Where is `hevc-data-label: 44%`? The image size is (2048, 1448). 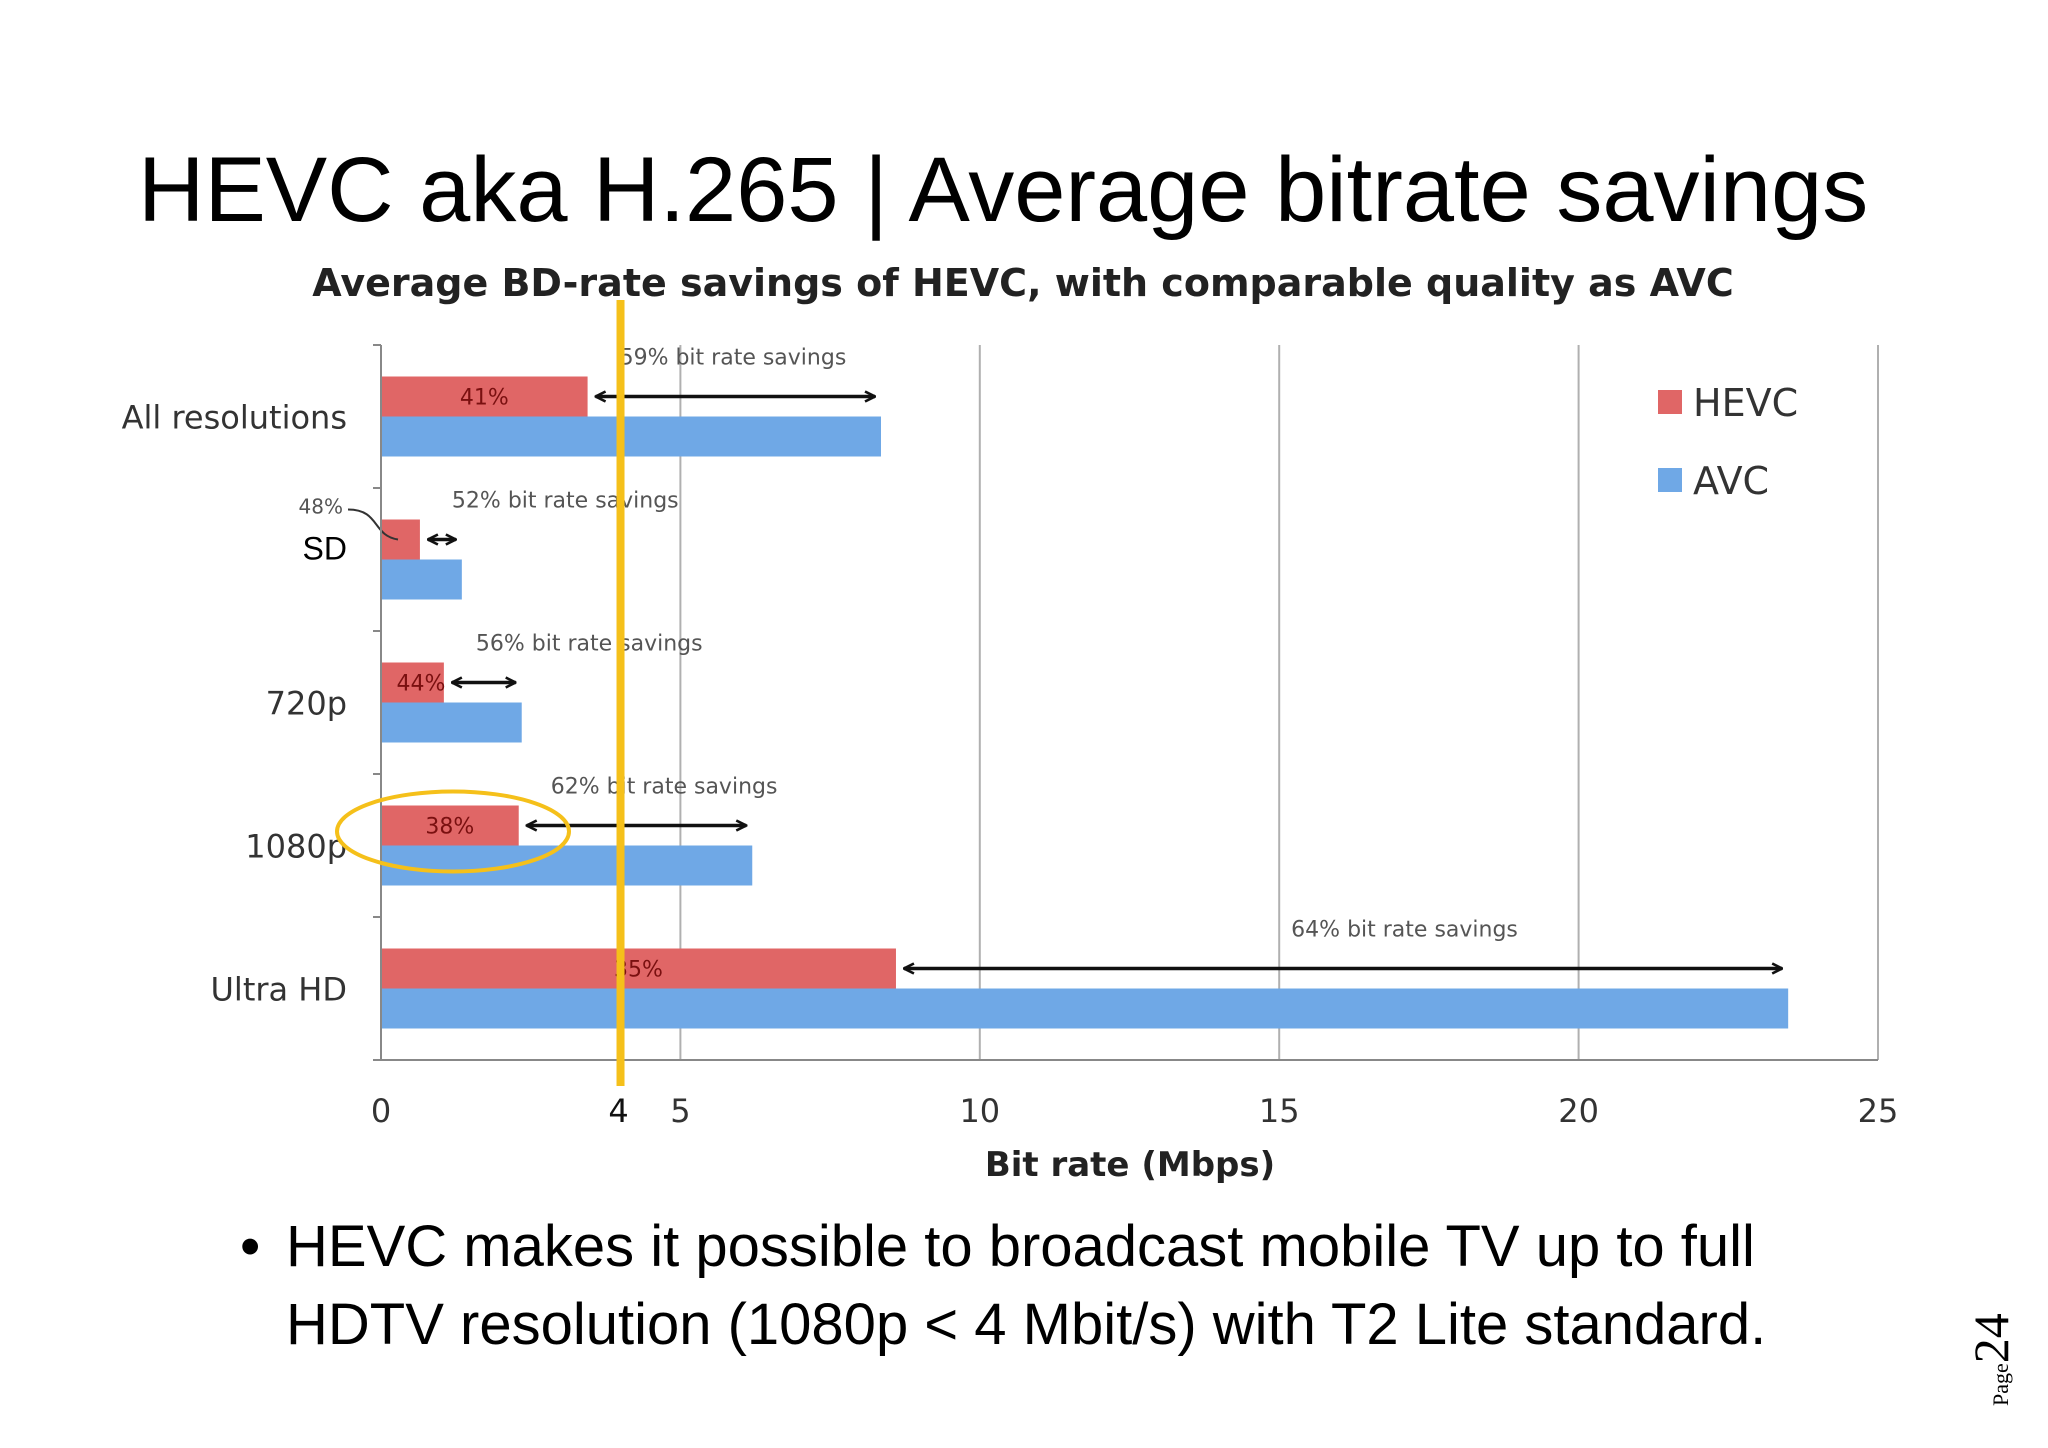 hevc-data-label: 44% is located at coordinates (421, 684).